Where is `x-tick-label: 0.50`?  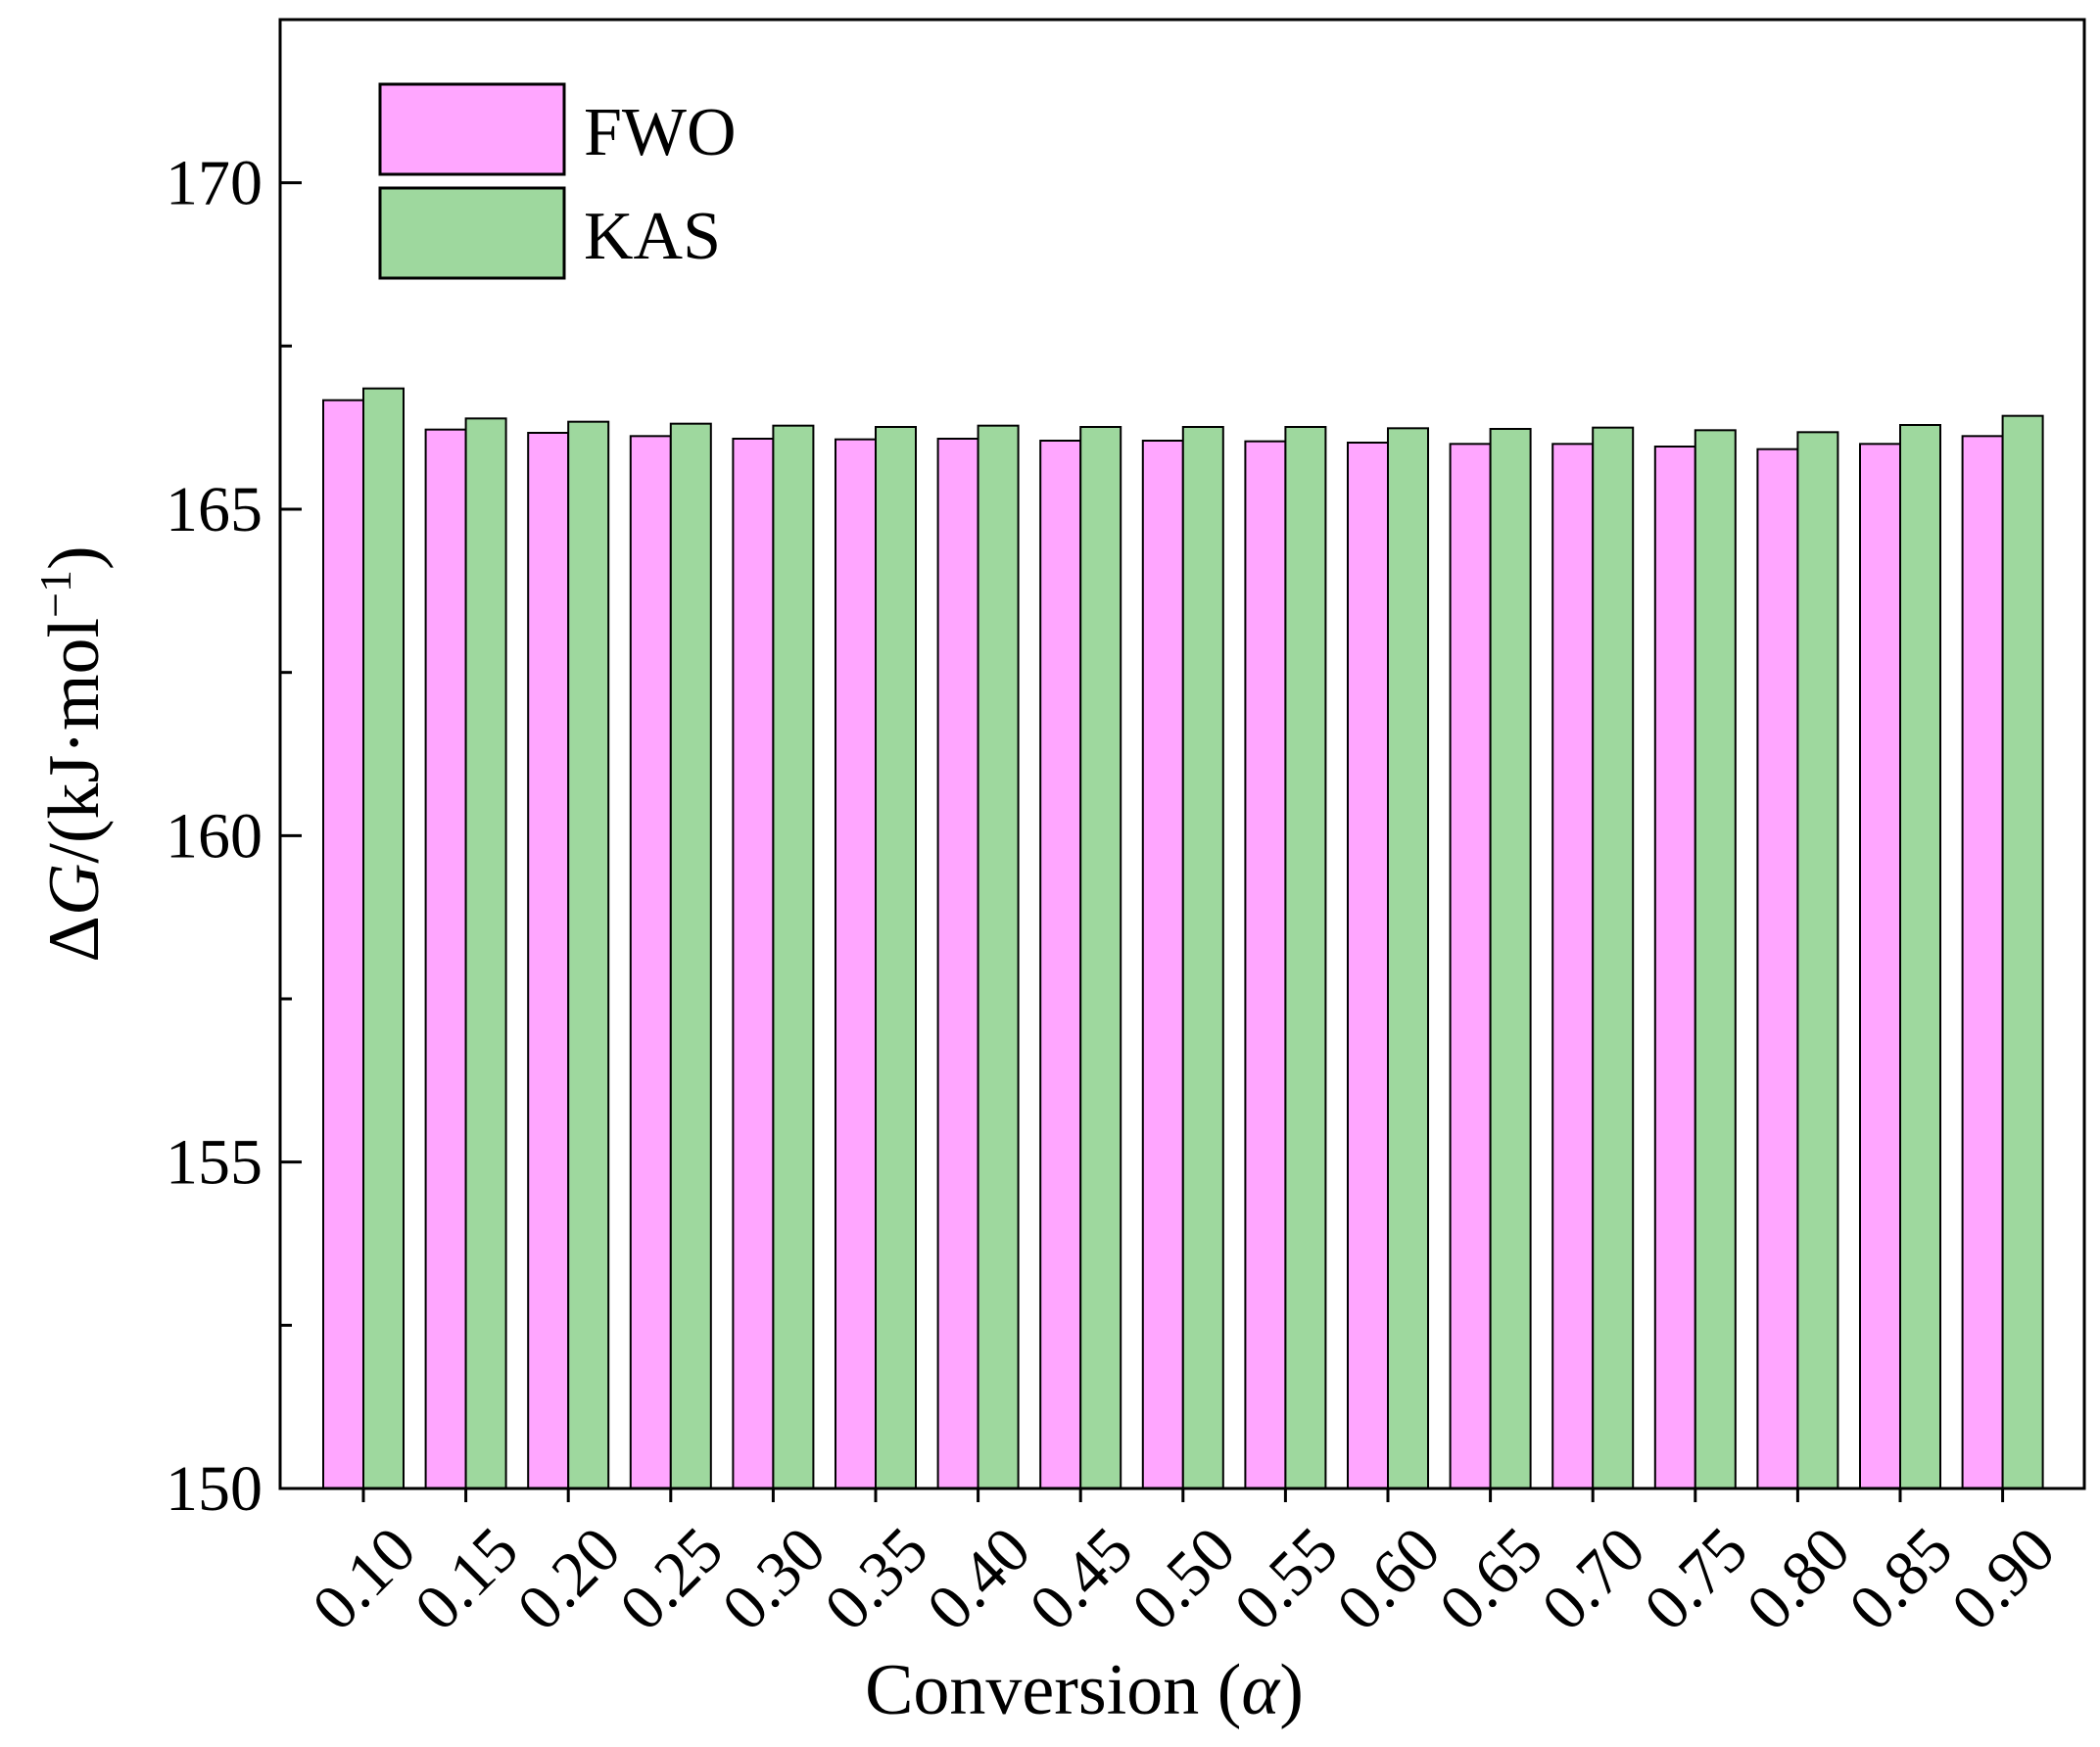
x-tick-label: 0.50 is located at coordinates (1184, 1579).